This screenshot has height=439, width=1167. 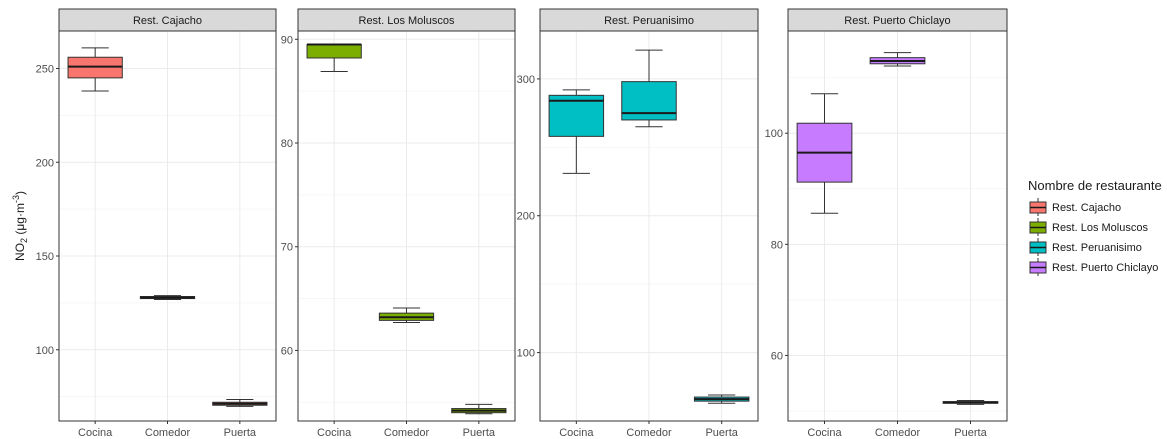 I want to click on y-axis-label: NO2 (μg·m-3), so click(x=20, y=226).